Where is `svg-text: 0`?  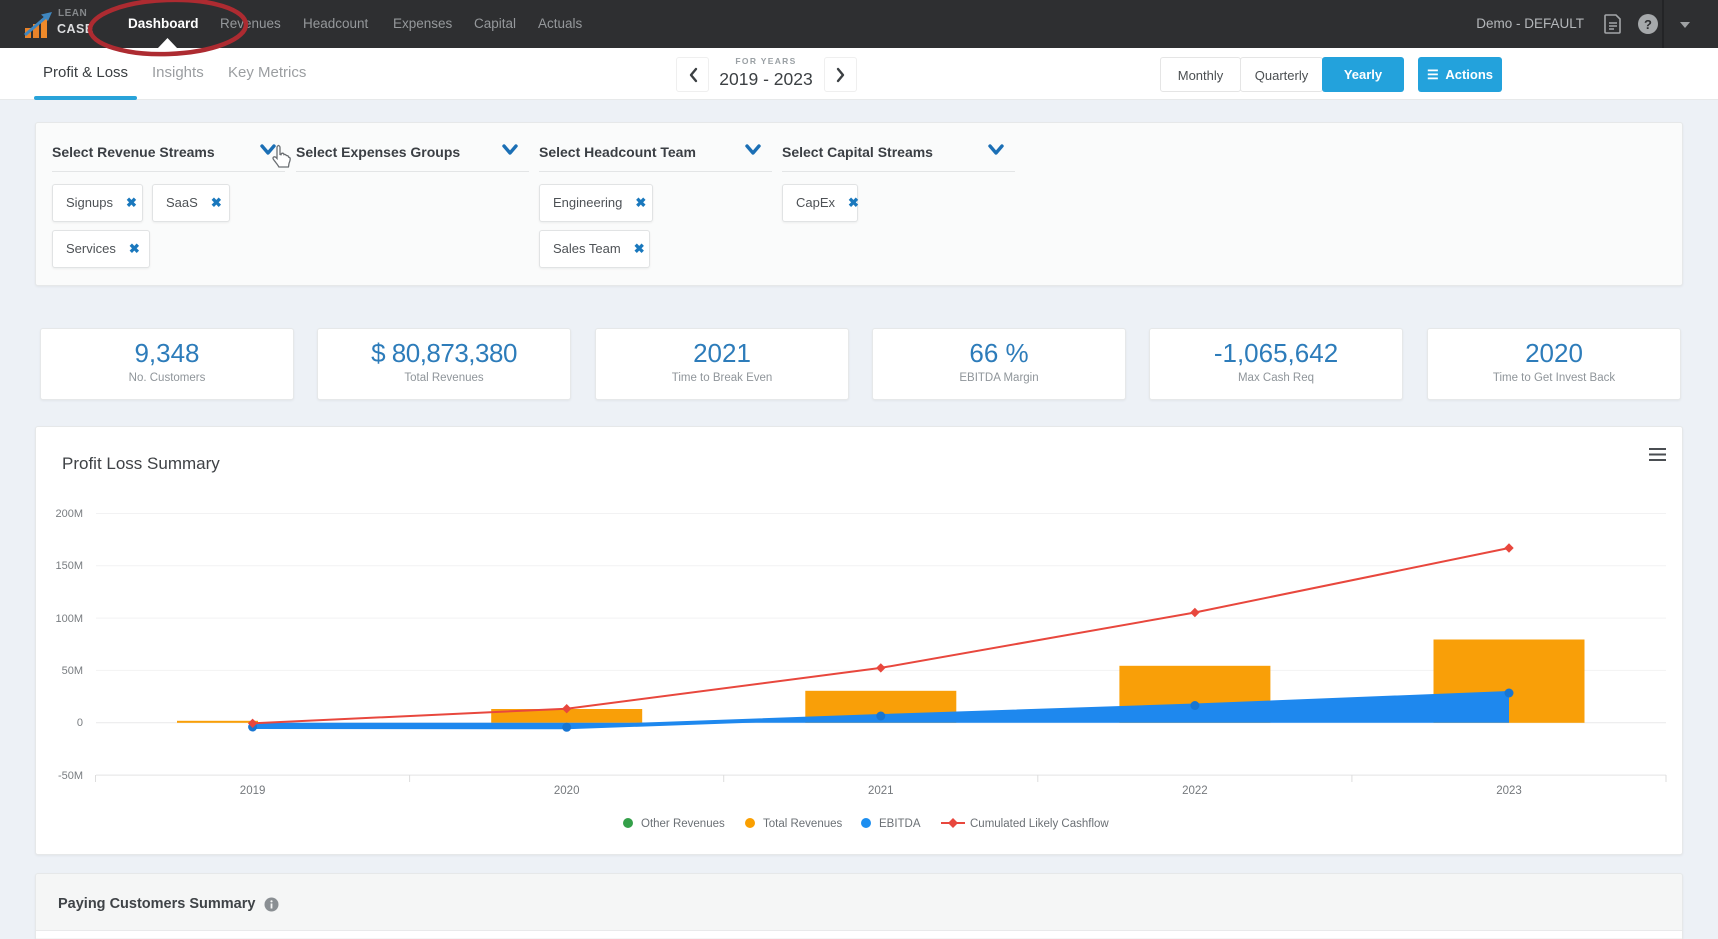
svg-text: 0 is located at coordinates (80, 723).